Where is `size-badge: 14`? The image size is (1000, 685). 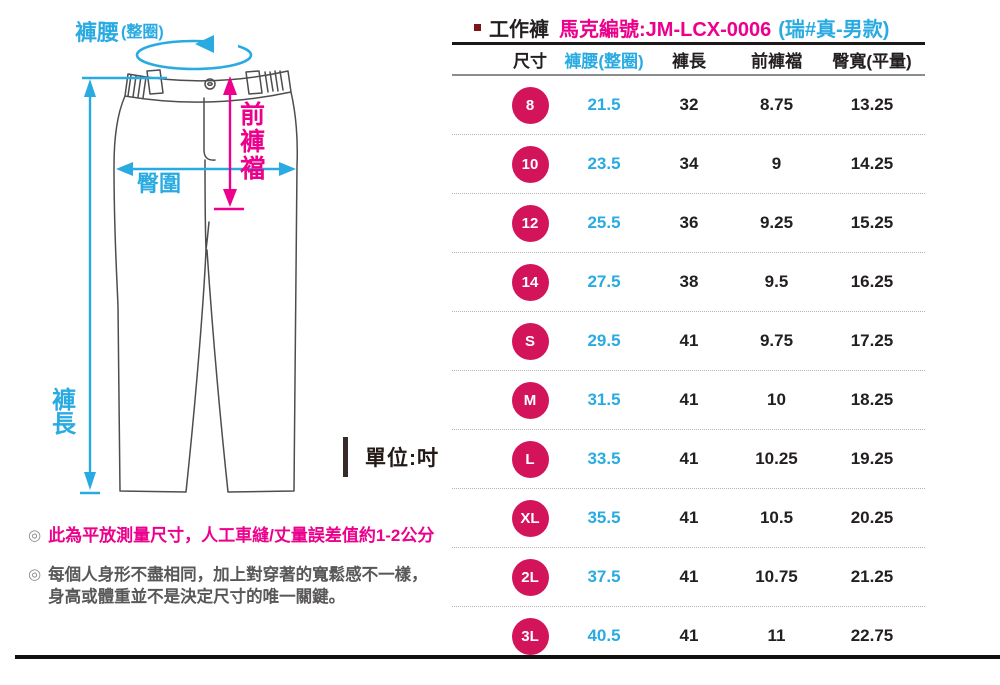 size-badge: 14 is located at coordinates (530, 282).